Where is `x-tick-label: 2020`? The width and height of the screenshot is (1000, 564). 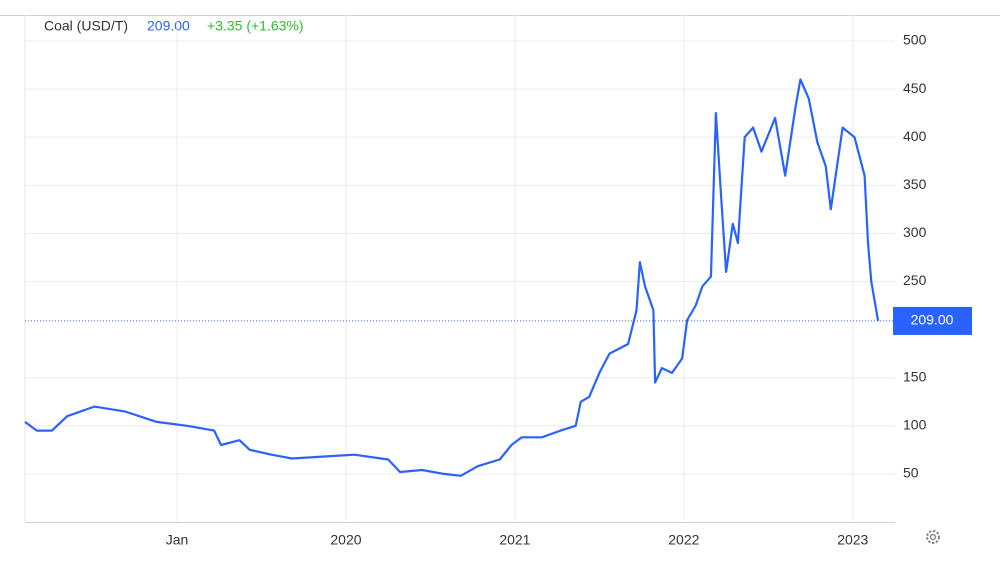 x-tick-label: 2020 is located at coordinates (345, 540).